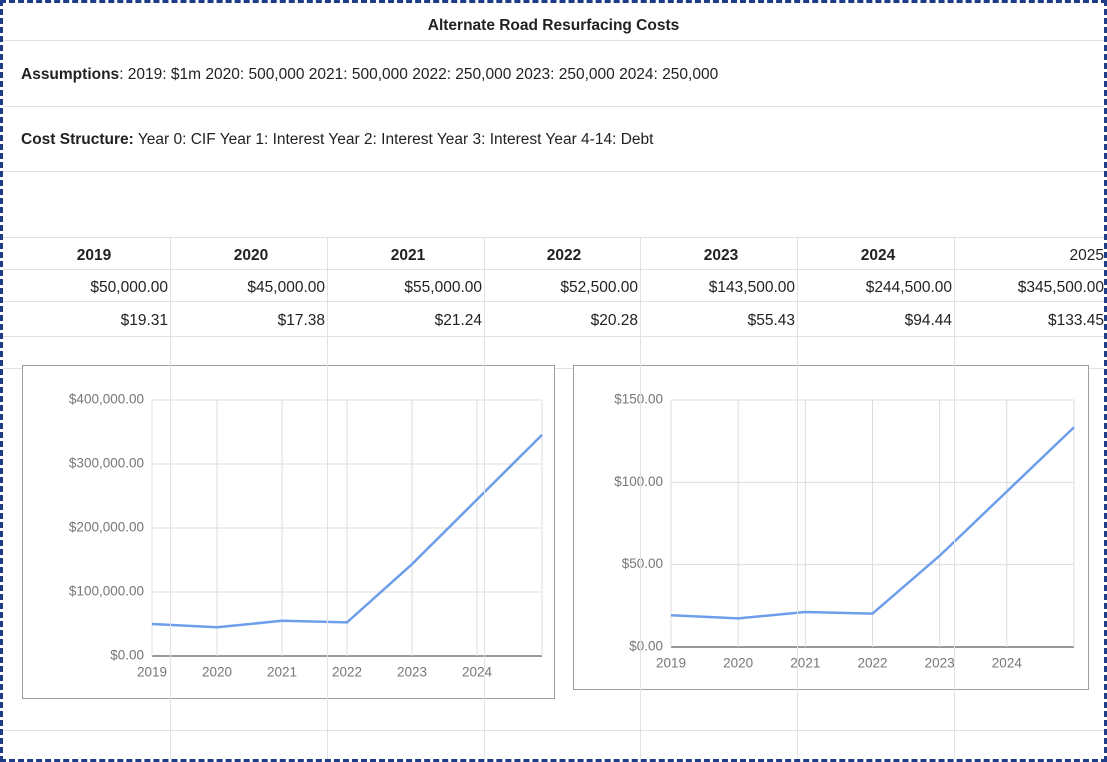 This screenshot has width=1107, height=762. Describe the element at coordinates (564, 255) in the screenshot. I see `header-cell: 2022` at that location.